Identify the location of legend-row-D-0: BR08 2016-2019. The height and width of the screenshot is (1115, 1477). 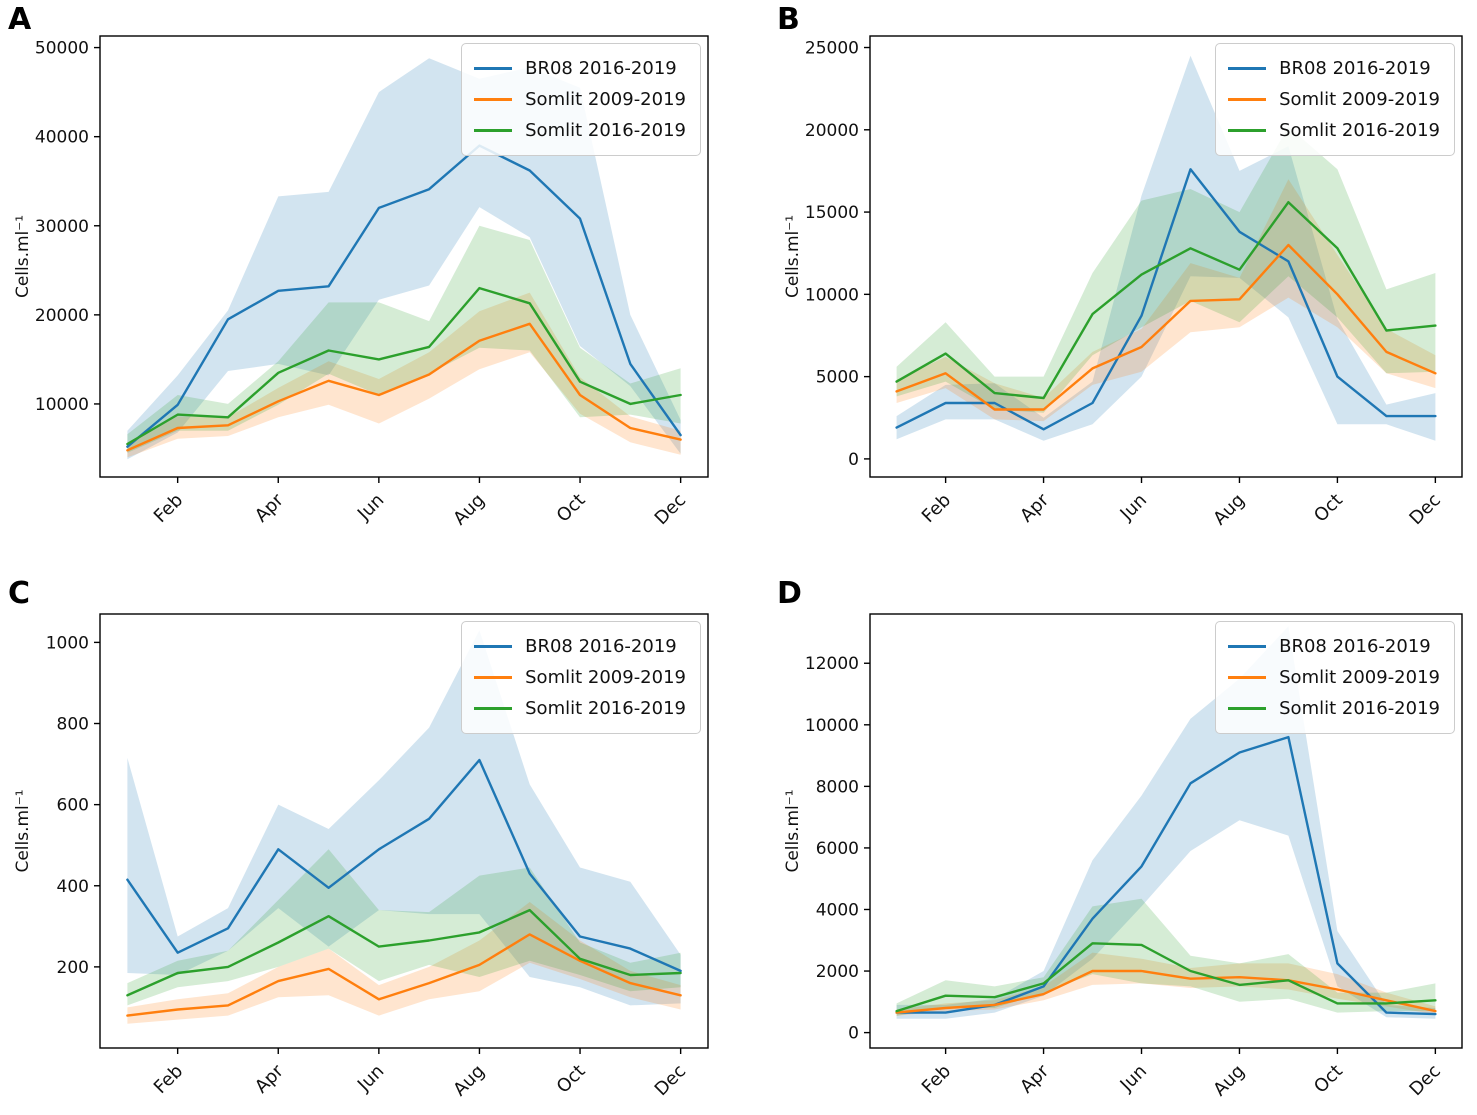
(1334, 646).